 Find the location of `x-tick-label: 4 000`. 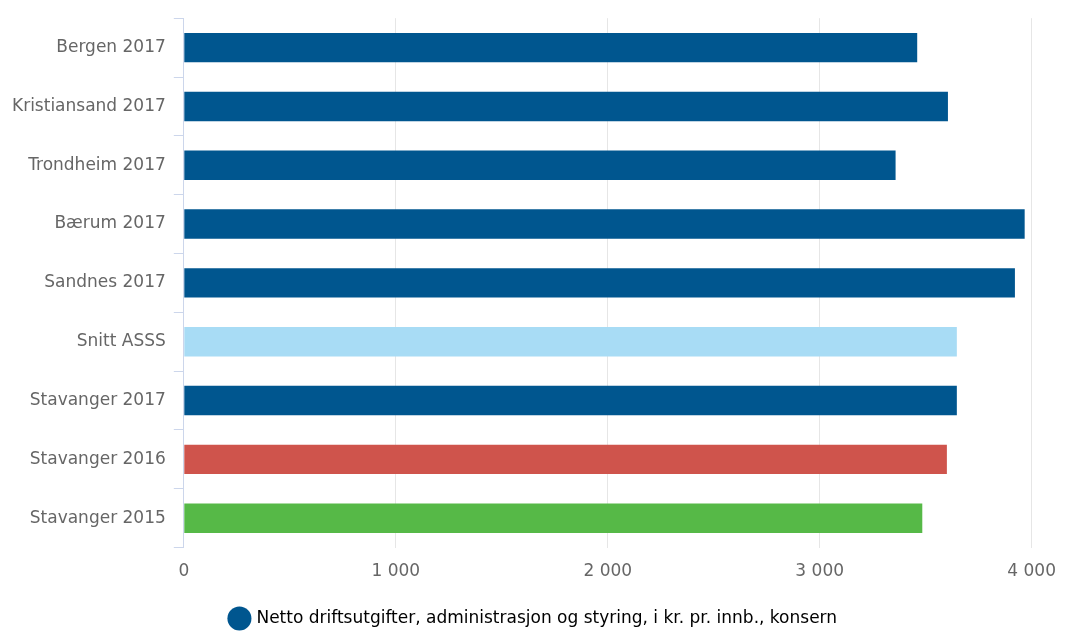

x-tick-label: 4 000 is located at coordinates (1031, 570).